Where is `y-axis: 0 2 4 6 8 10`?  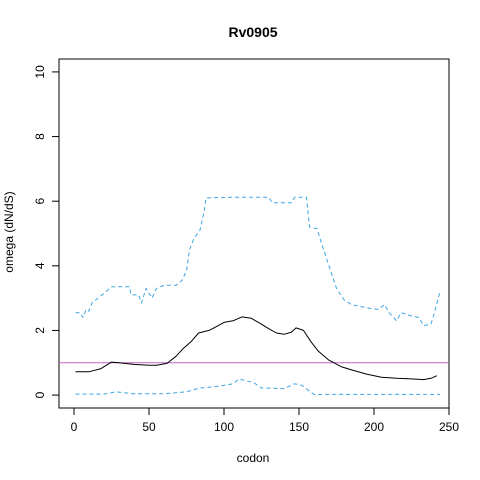
y-axis: 0 2 4 6 8 10 is located at coordinates (46, 231).